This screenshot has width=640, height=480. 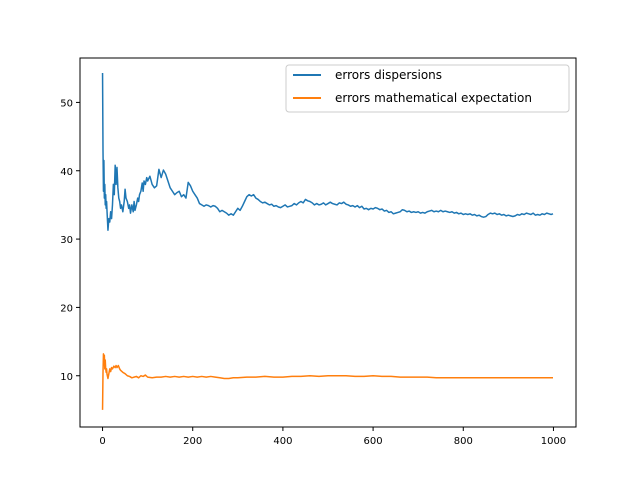 I want to click on legend-box, so click(x=427, y=88).